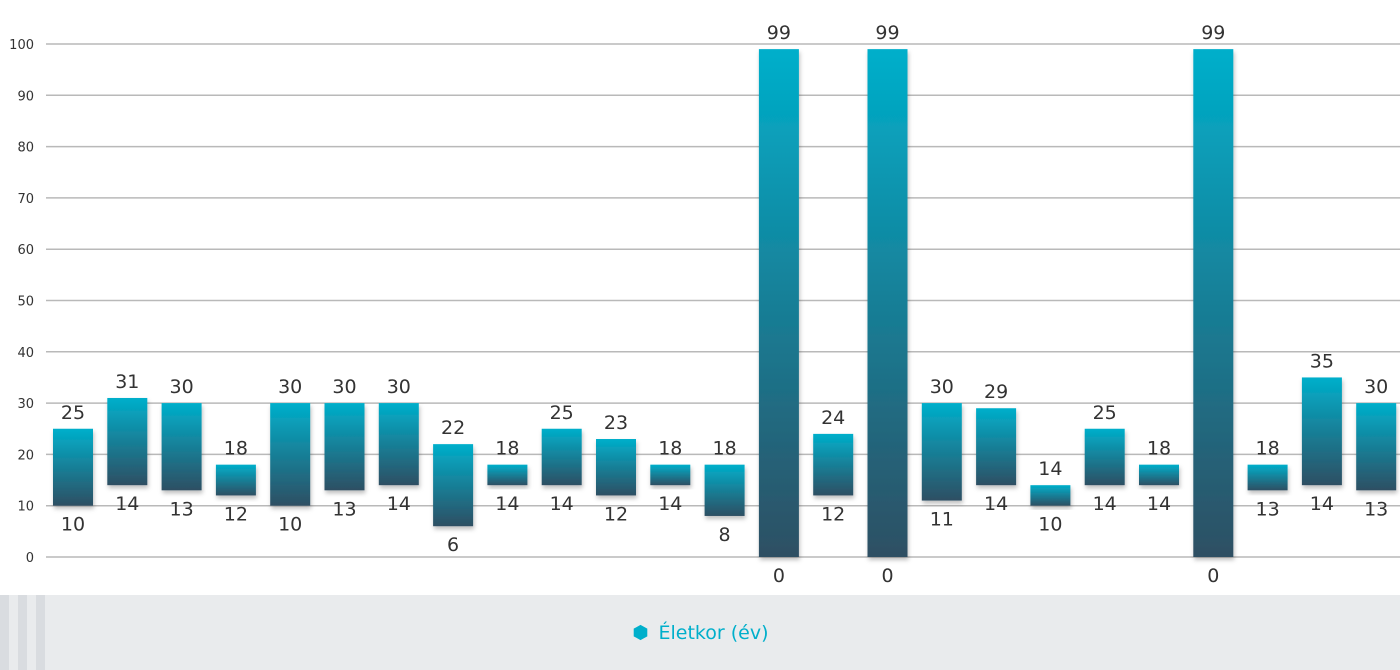 The width and height of the screenshot is (1400, 670). What do you see at coordinates (25, 250) in the screenshot?
I see `y-tick-label: 60` at bounding box center [25, 250].